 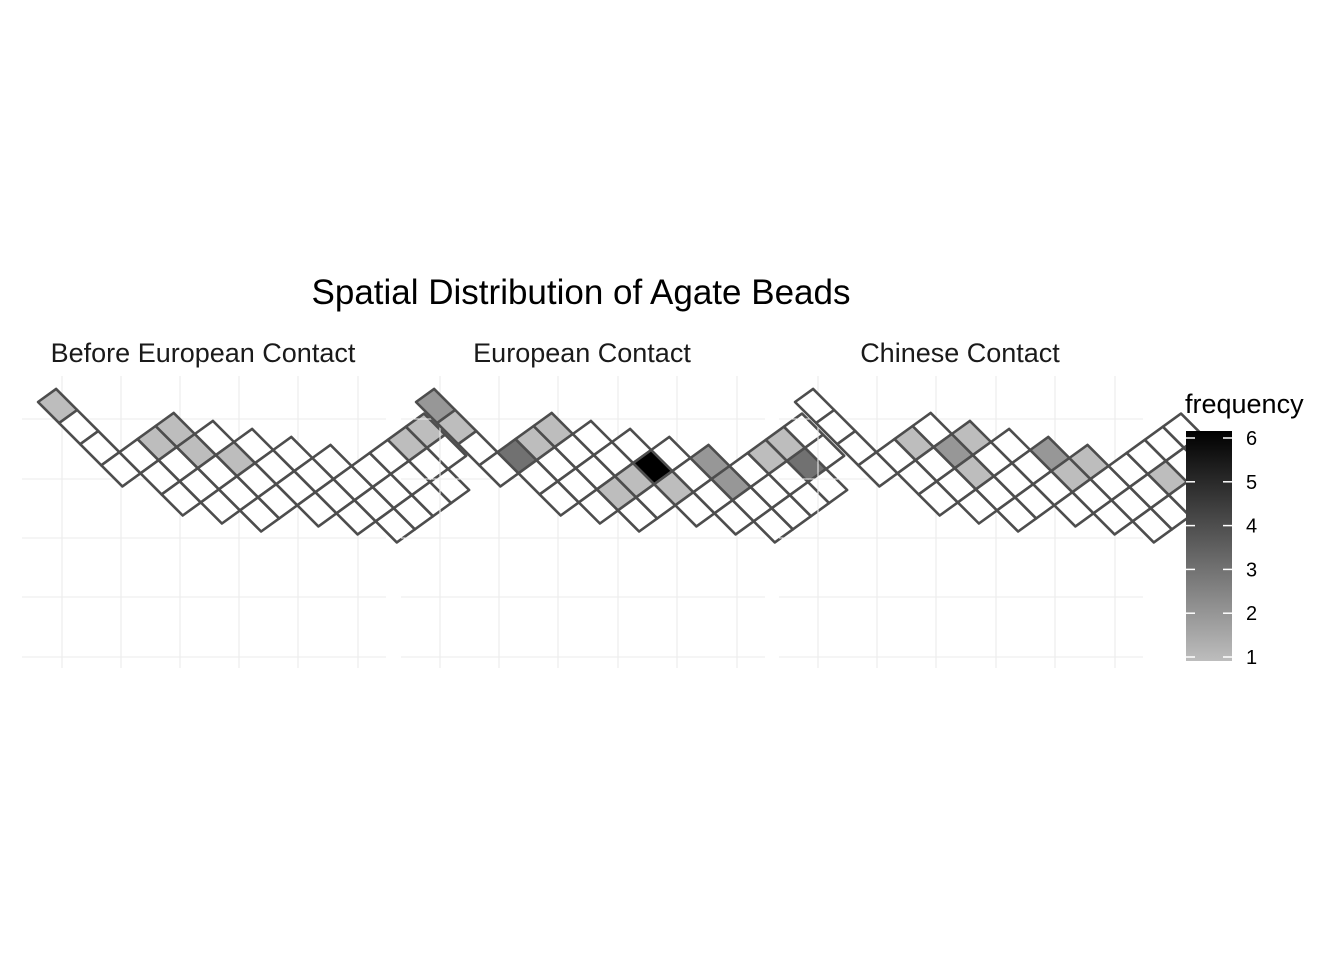 I want to click on facet-panel: European Contact, so click(x=625, y=503).